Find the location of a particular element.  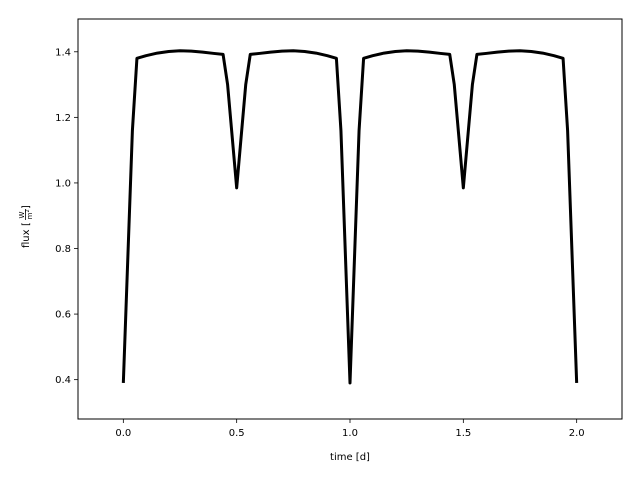

y-axis-label-prefix: flux is located at coordinates (26, 238).